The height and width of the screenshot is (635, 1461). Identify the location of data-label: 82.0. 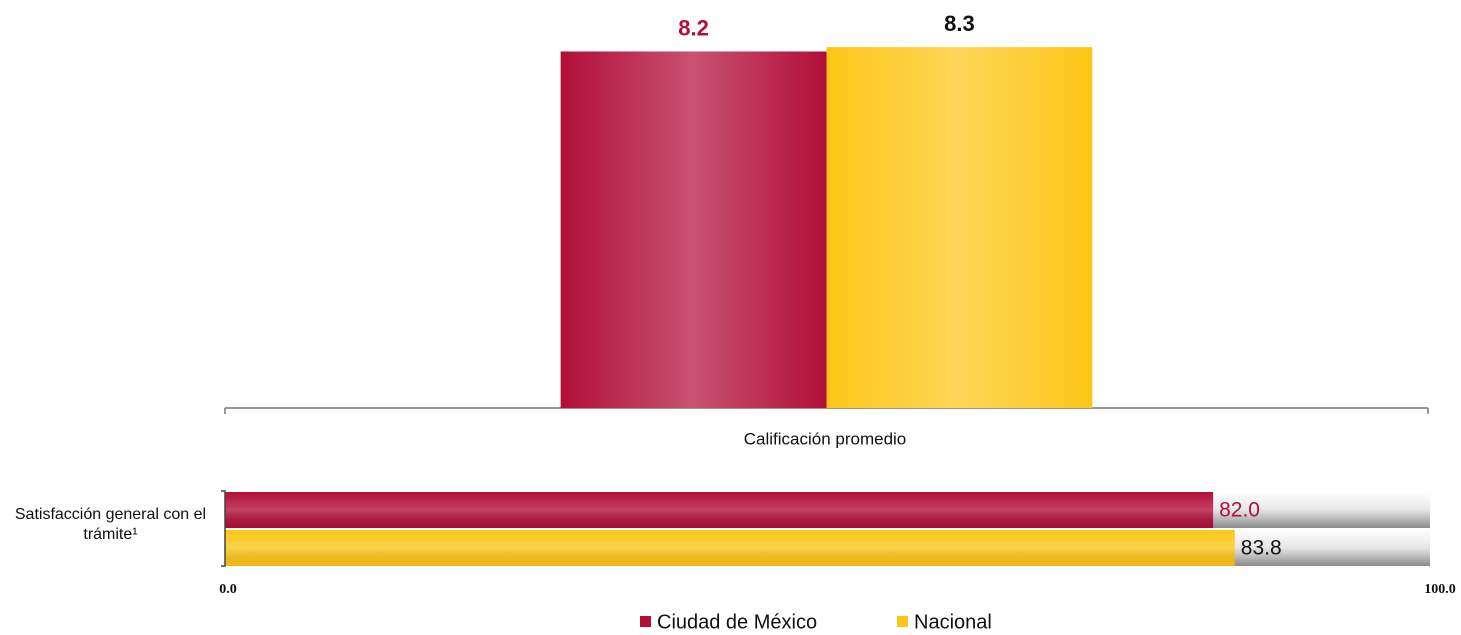
(1239, 510).